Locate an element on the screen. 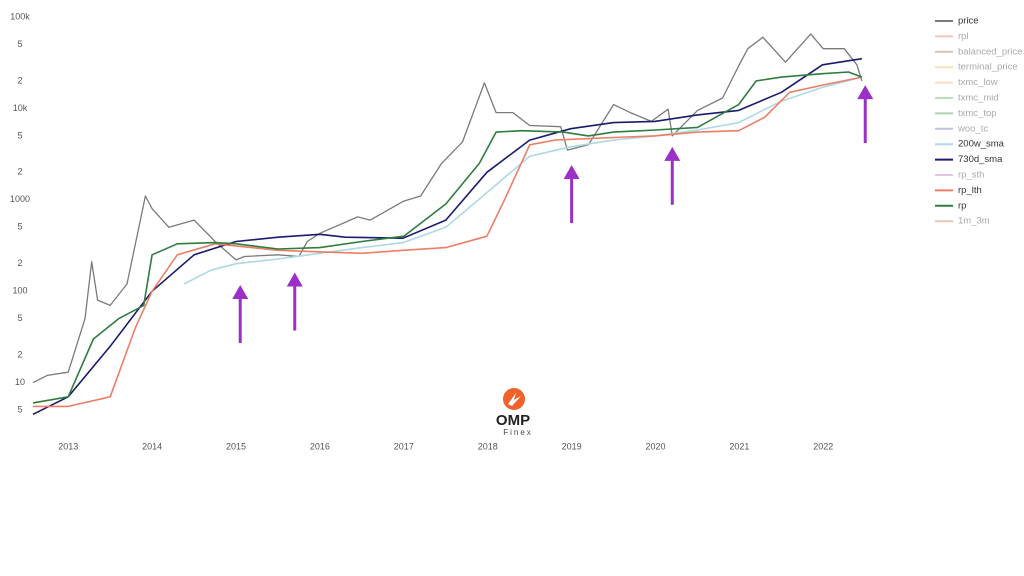 This screenshot has height=576, width=1024. legend-label: rpl is located at coordinates (963, 36).